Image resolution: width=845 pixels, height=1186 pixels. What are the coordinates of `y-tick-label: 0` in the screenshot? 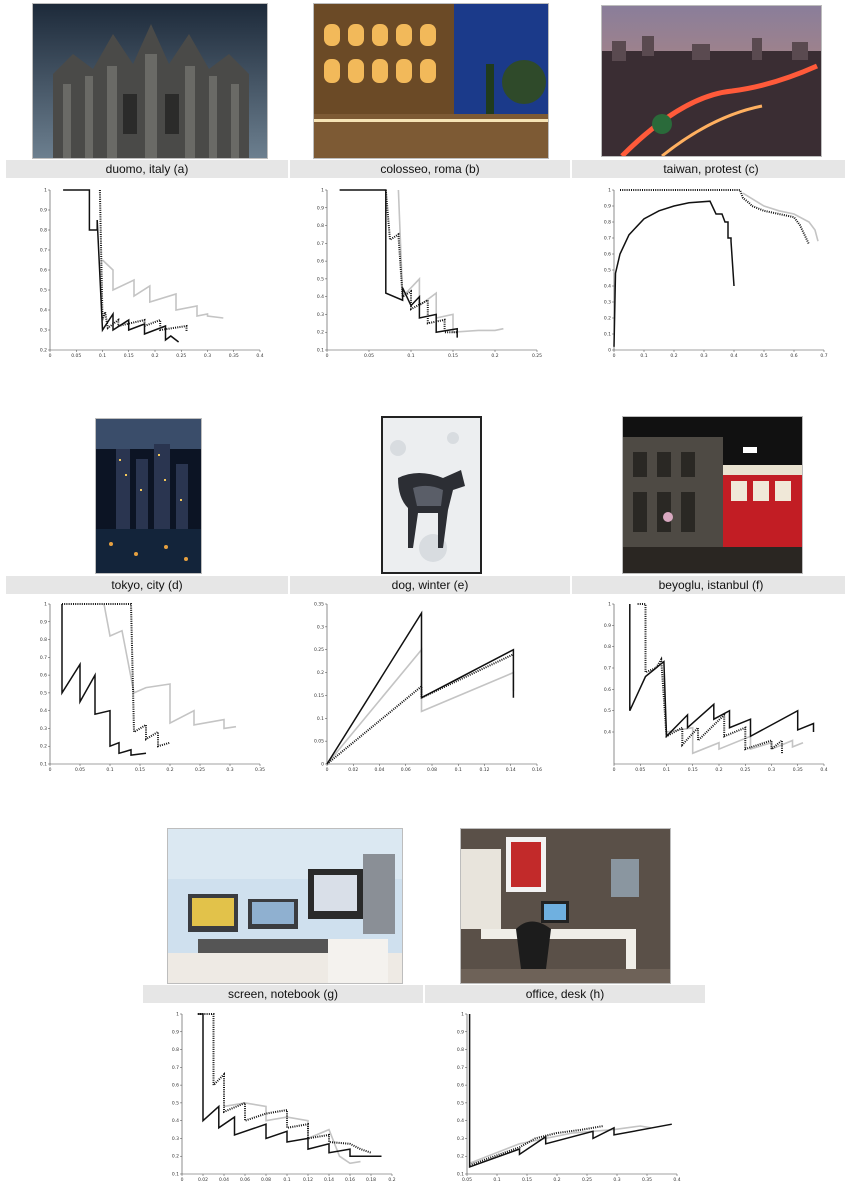 It's located at (322, 765).